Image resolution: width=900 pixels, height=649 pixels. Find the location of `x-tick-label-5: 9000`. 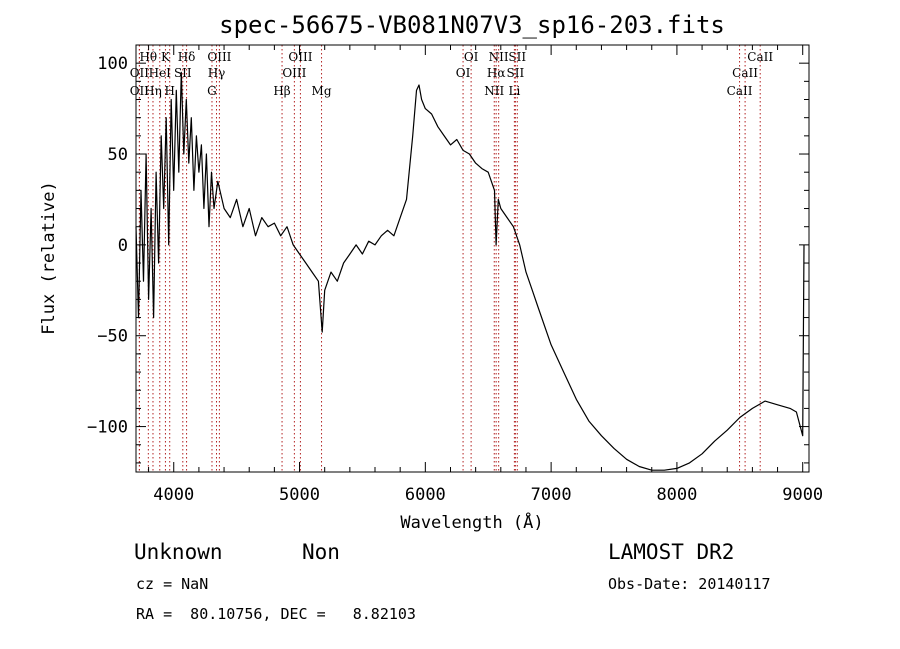

x-tick-label-5: 9000 is located at coordinates (802, 495).